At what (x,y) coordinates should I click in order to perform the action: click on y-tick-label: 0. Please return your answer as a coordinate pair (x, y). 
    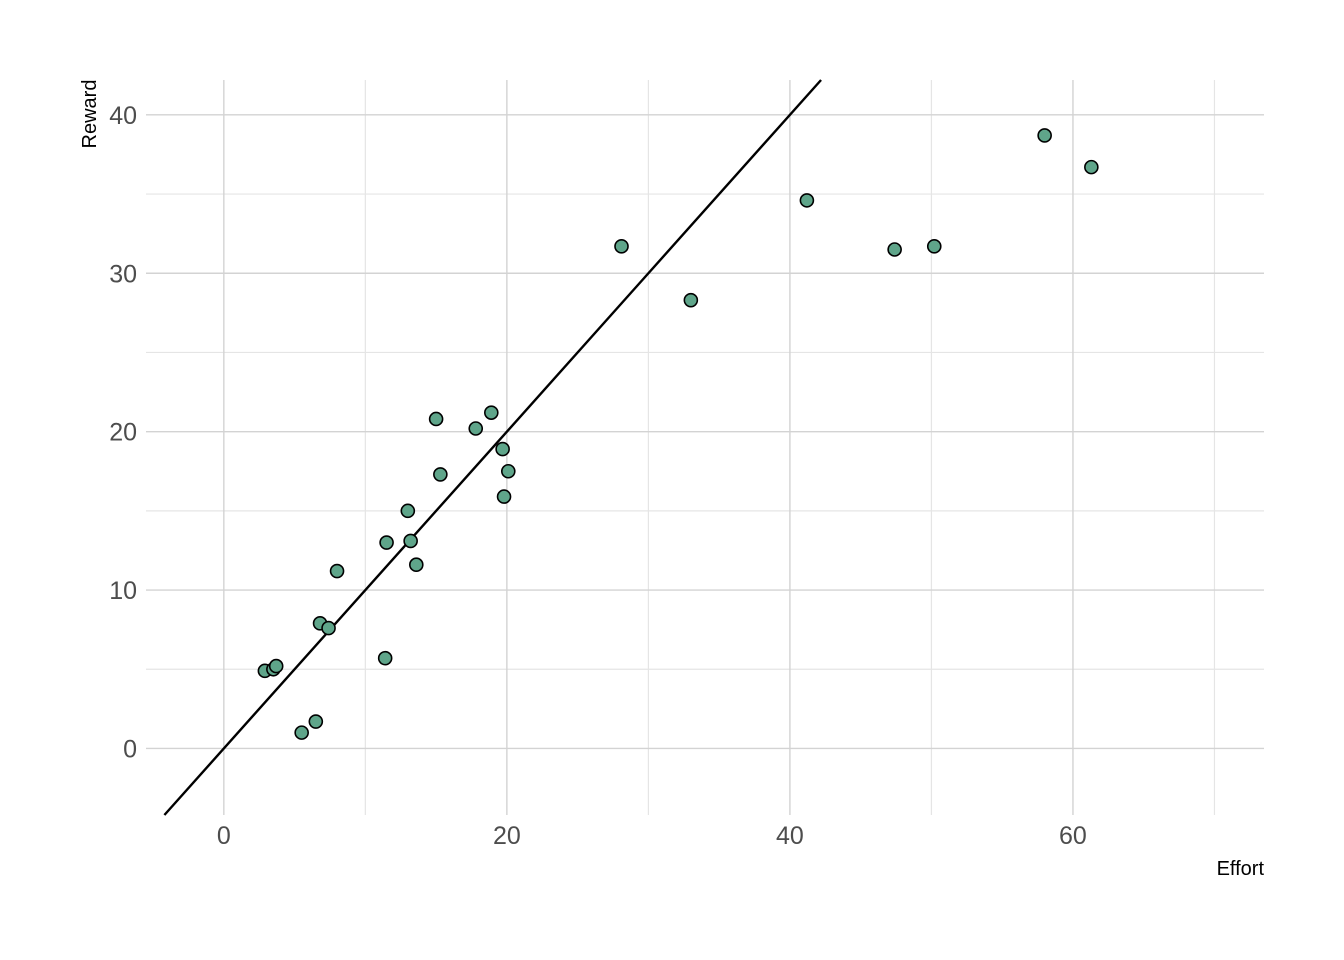
    Looking at the image, I should click on (130, 749).